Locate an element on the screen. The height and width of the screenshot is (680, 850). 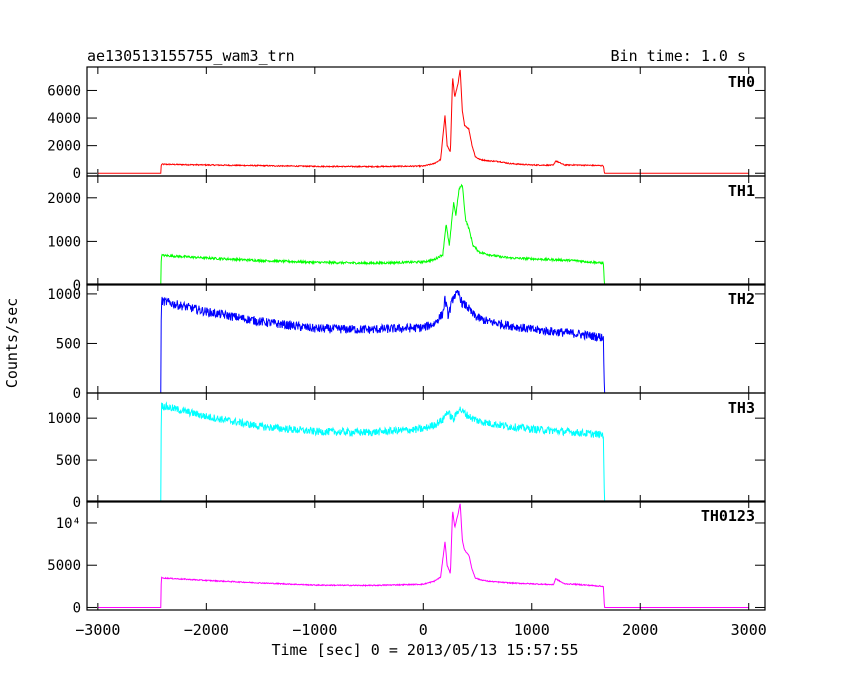
panel-label-th1: TH1 is located at coordinates (741, 191).